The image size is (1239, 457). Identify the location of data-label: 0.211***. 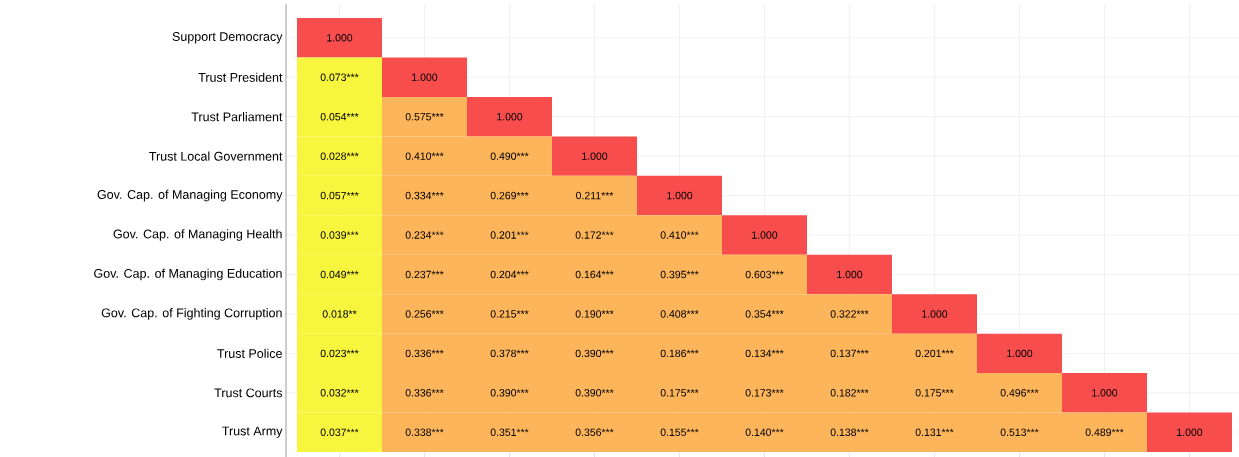
(595, 195).